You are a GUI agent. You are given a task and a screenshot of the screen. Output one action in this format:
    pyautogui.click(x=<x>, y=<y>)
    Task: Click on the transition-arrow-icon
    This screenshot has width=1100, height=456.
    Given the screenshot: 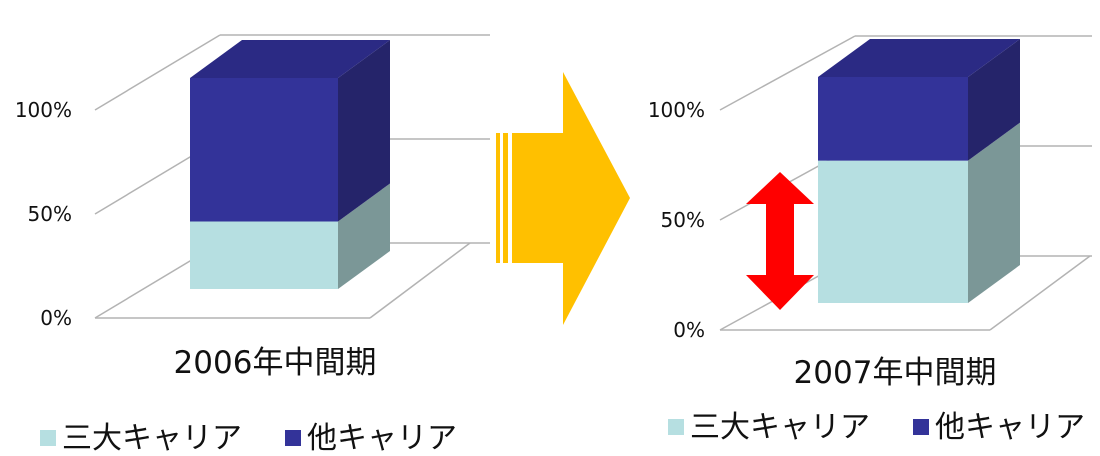 What is the action you would take?
    pyautogui.click(x=563, y=198)
    